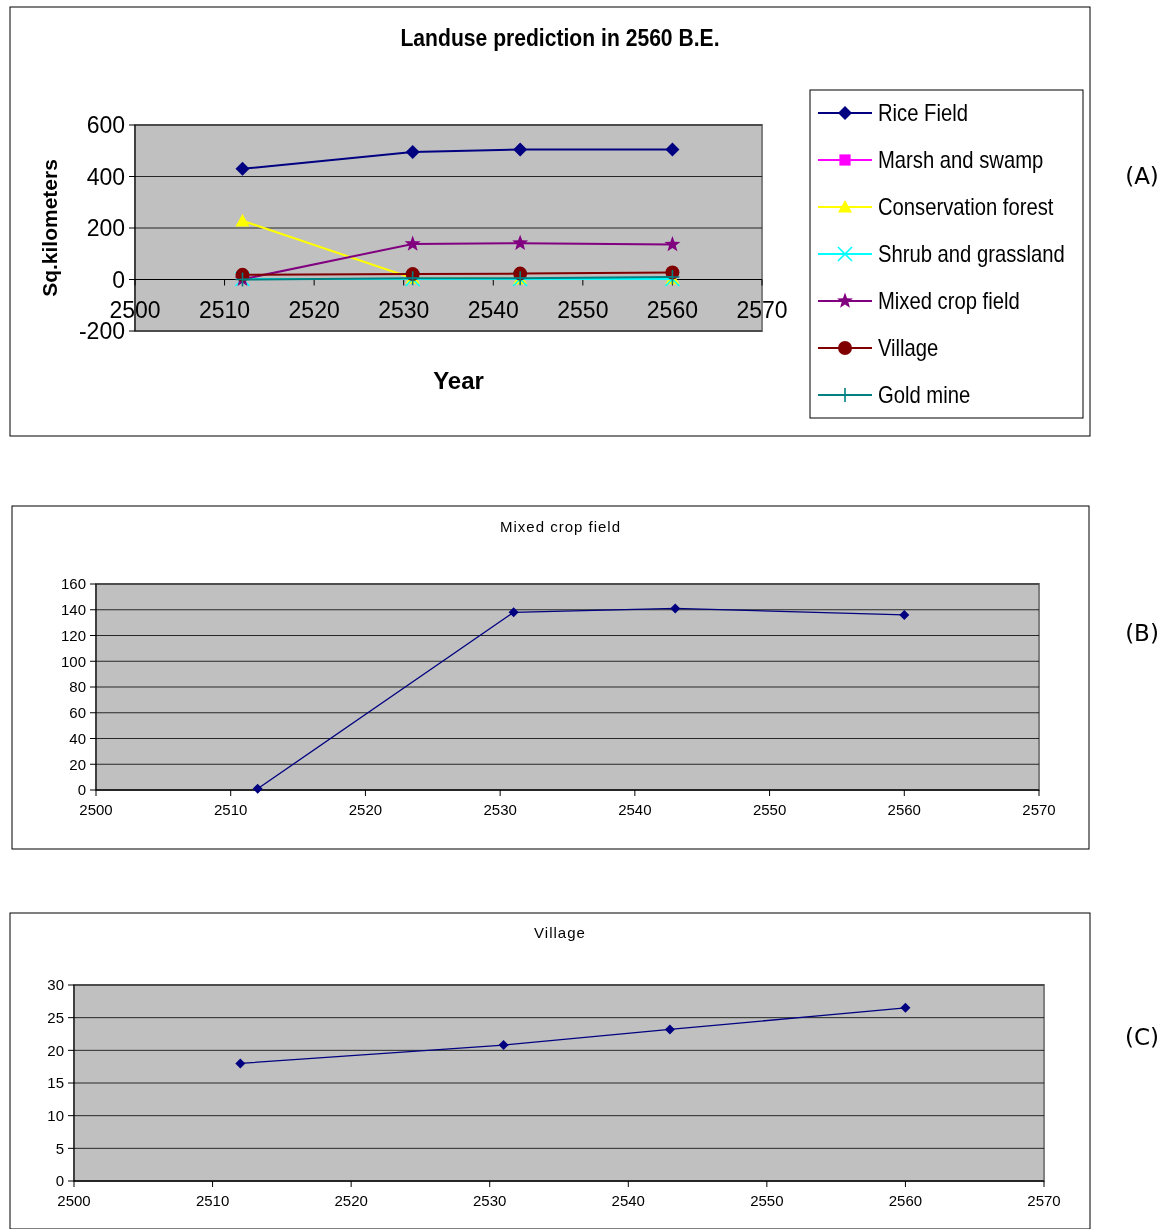  What do you see at coordinates (105, 228) in the screenshot?
I see `y-tick-label: 200` at bounding box center [105, 228].